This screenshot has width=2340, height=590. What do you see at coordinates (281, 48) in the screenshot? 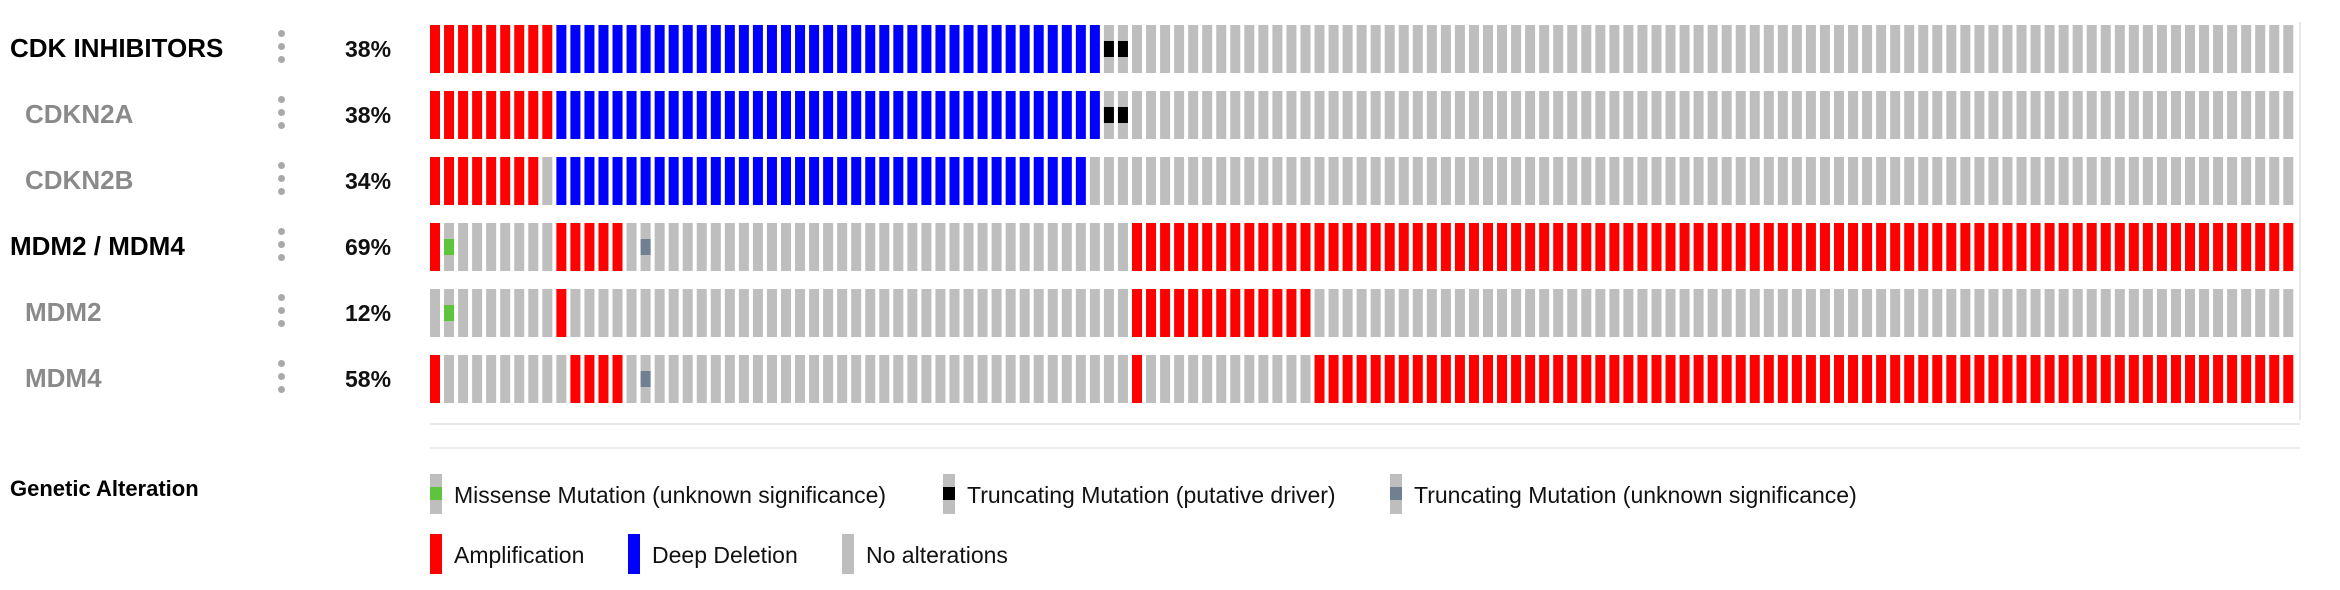
I see `track-menu-icon` at bounding box center [281, 48].